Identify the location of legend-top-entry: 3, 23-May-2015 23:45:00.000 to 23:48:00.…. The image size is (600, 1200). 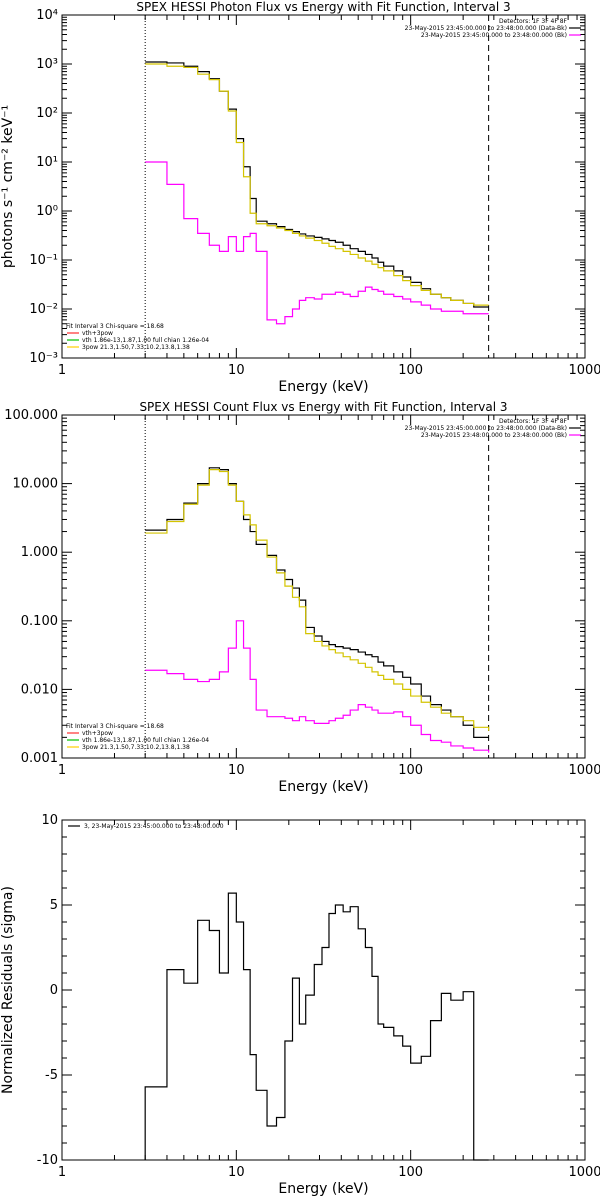
(154, 826).